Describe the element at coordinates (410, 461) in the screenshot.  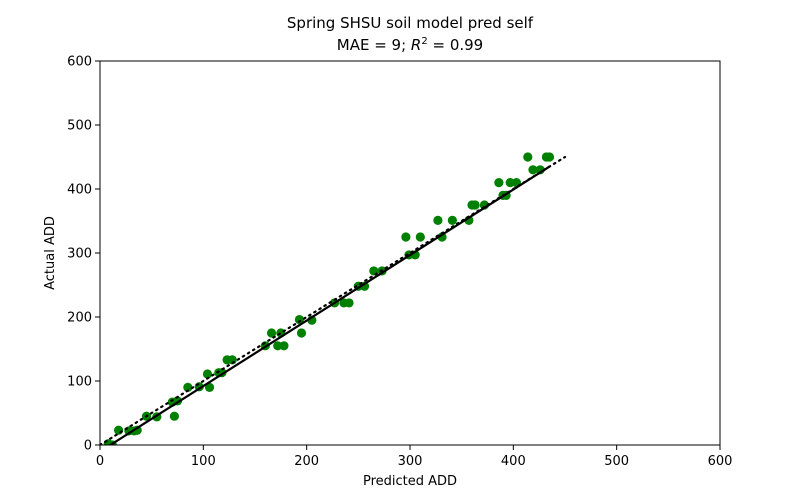
I see `x-tick-label: 300` at that location.